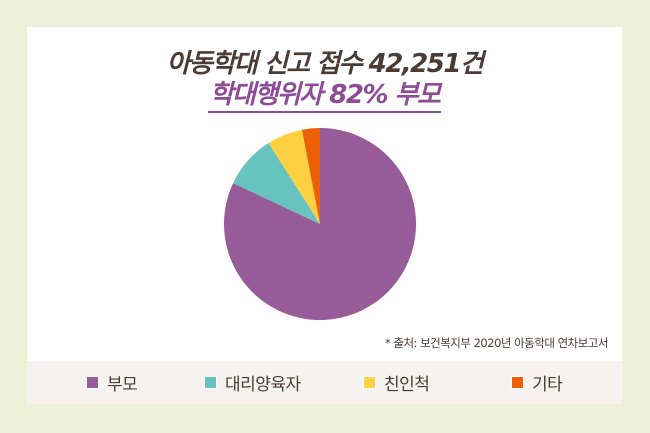 The height and width of the screenshot is (433, 650). Describe the element at coordinates (122, 385) in the screenshot. I see `legend-label: 부모` at that location.